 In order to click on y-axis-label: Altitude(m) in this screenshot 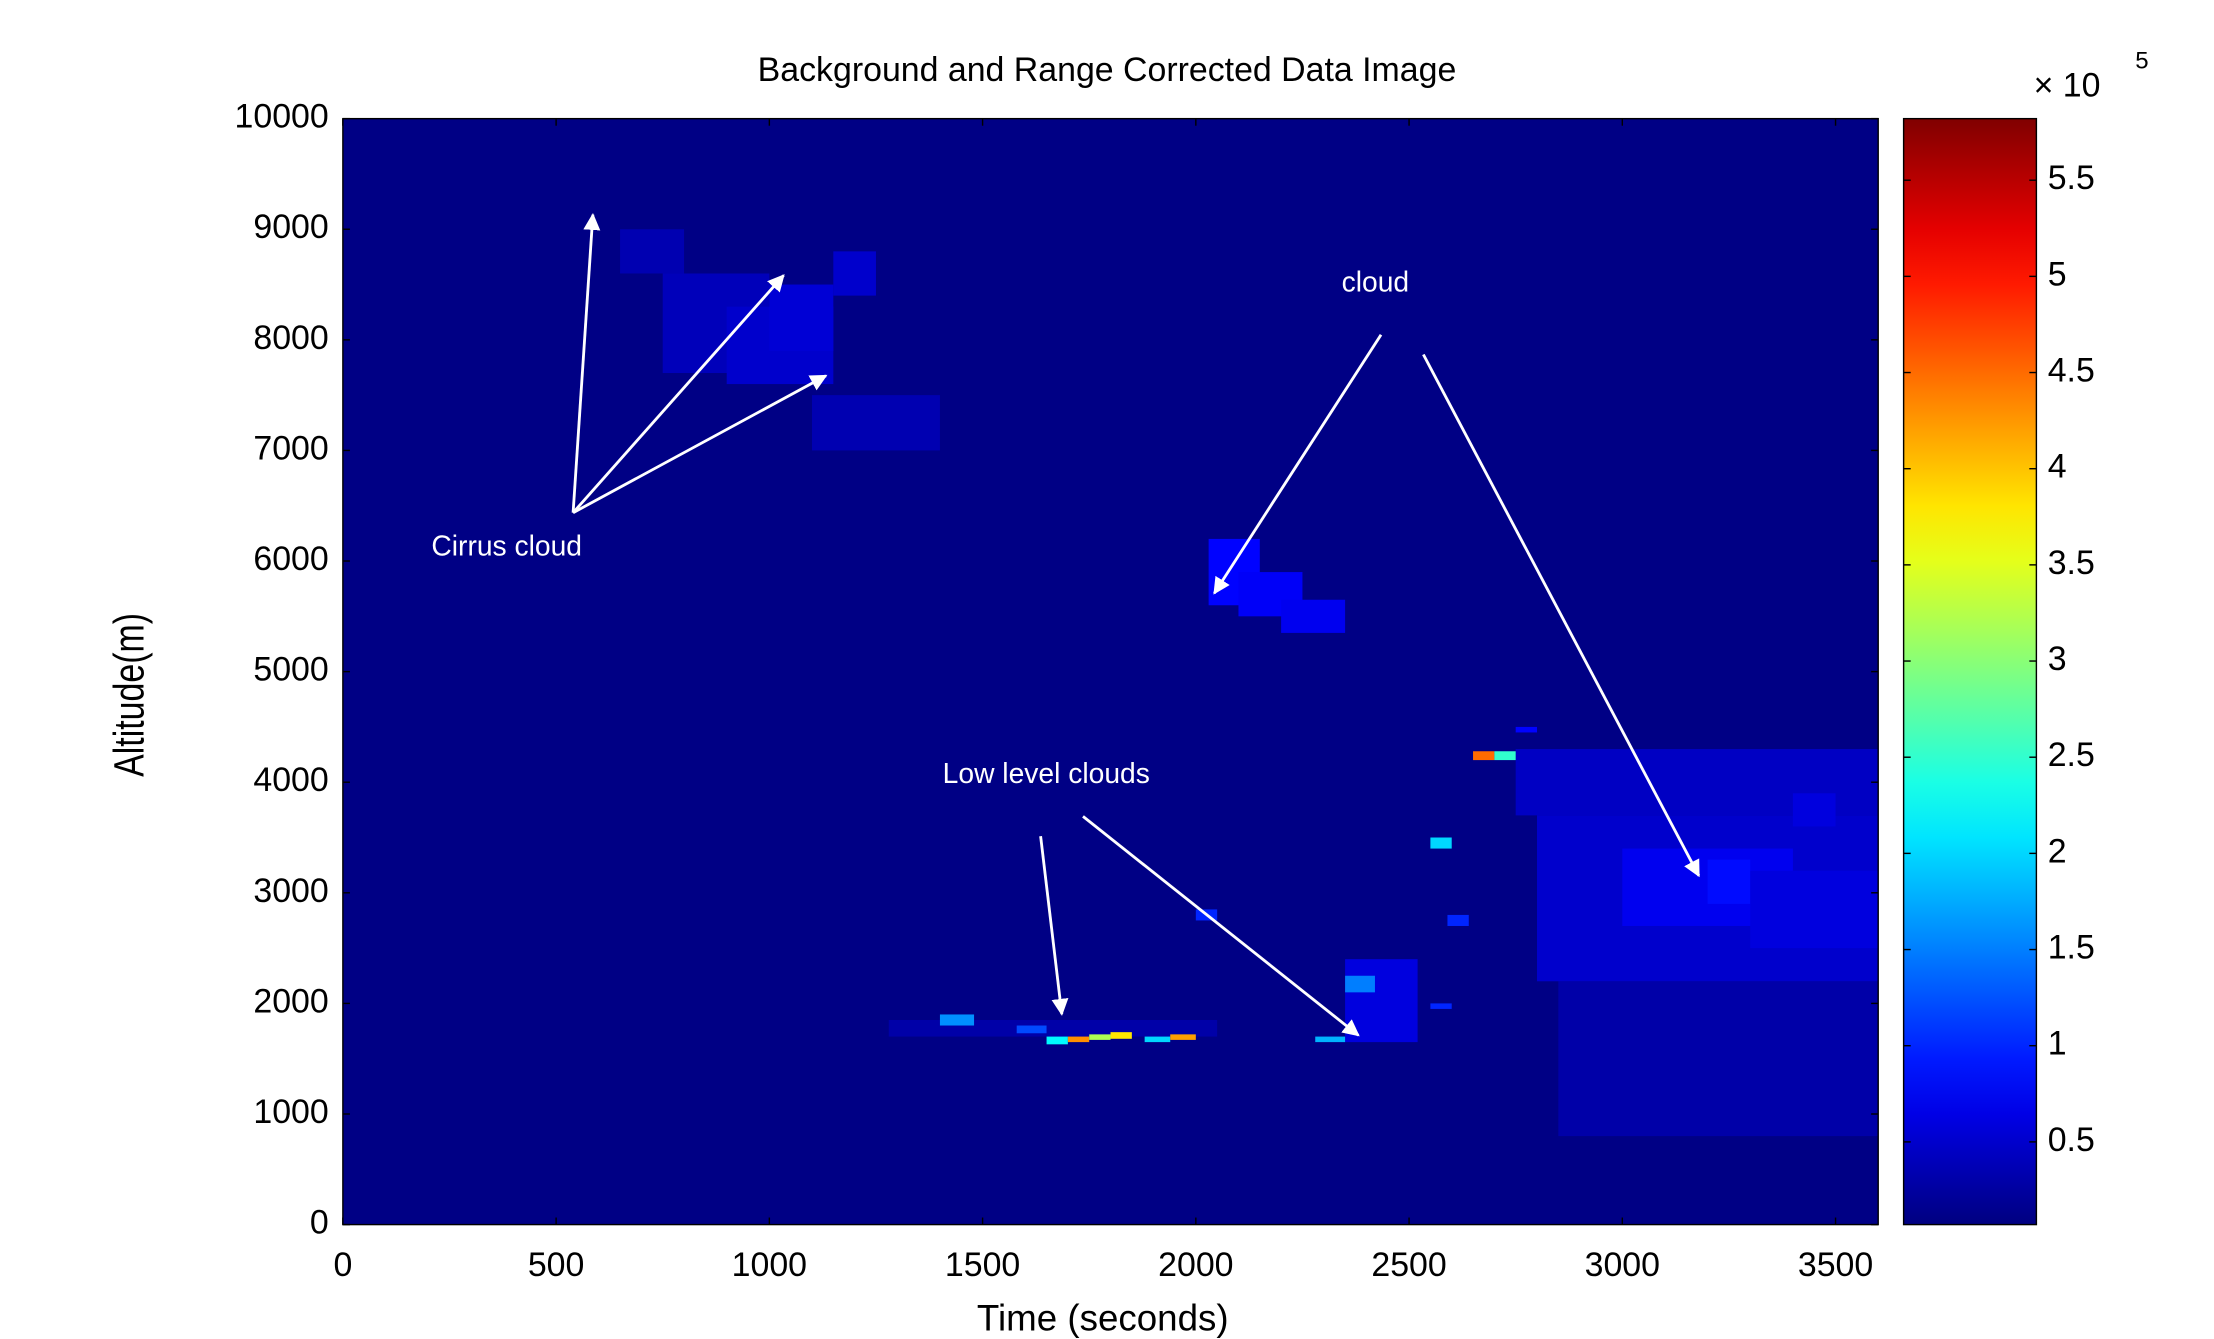, I will do `click(129, 695)`.